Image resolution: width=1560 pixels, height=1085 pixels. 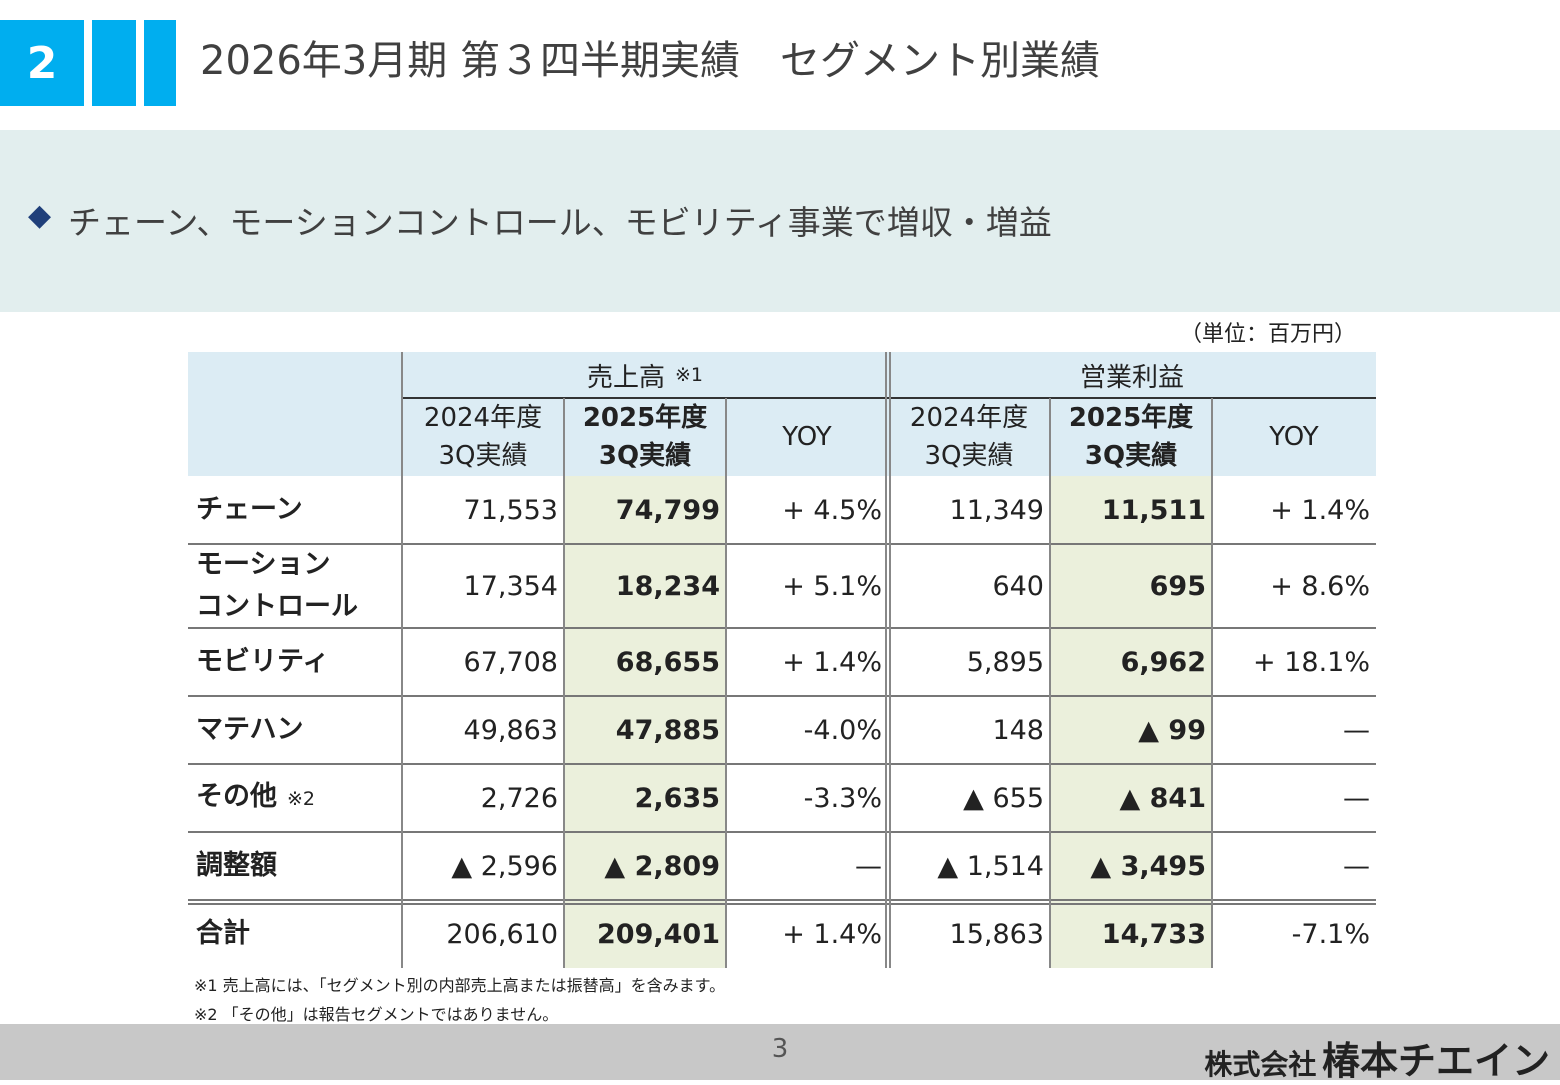 I want to click on table-cell: 148, so click(x=1018, y=730).